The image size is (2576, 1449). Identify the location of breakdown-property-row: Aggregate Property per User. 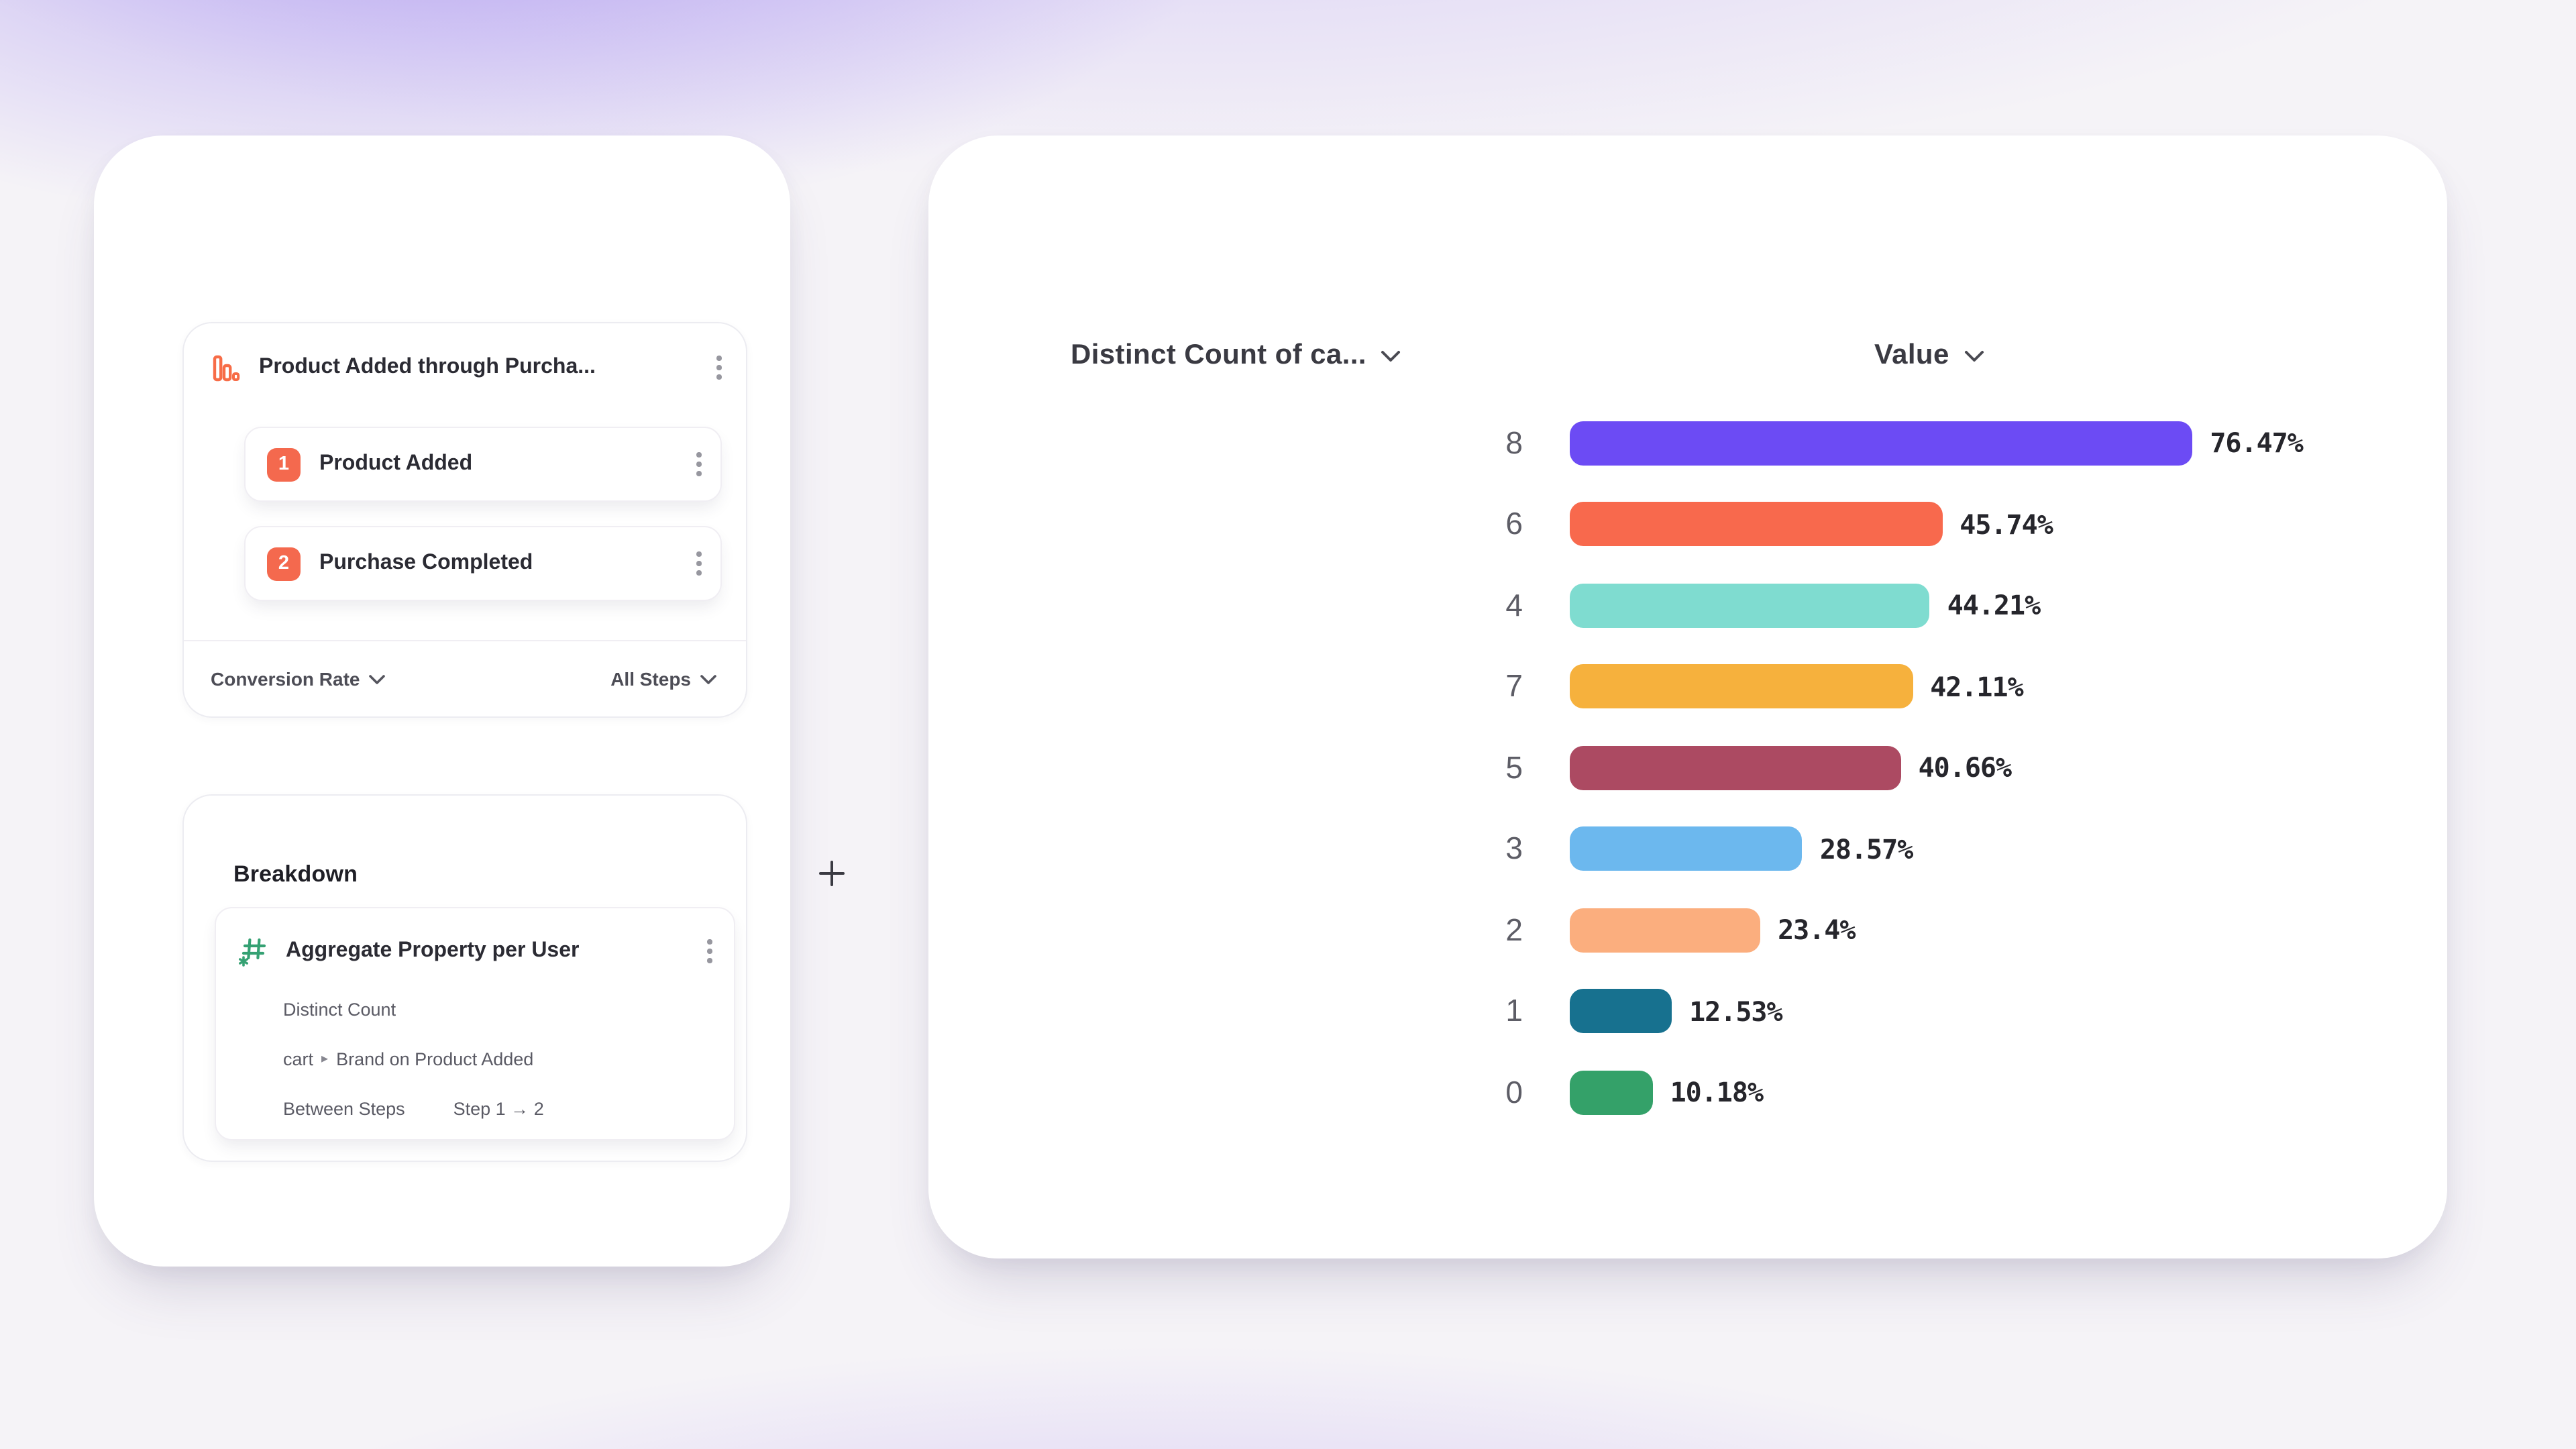
(478, 951).